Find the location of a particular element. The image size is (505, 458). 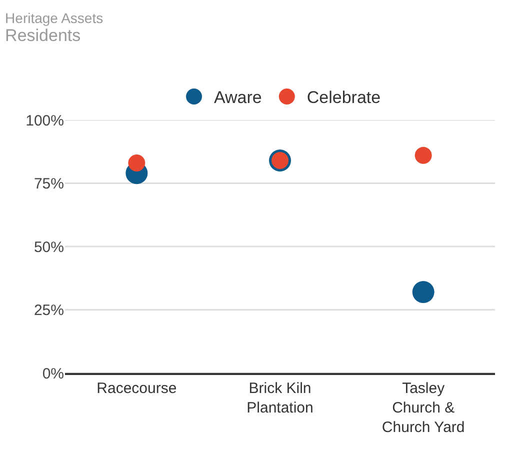

x-tick-label: Brick Kiln Plantation is located at coordinates (280, 398).